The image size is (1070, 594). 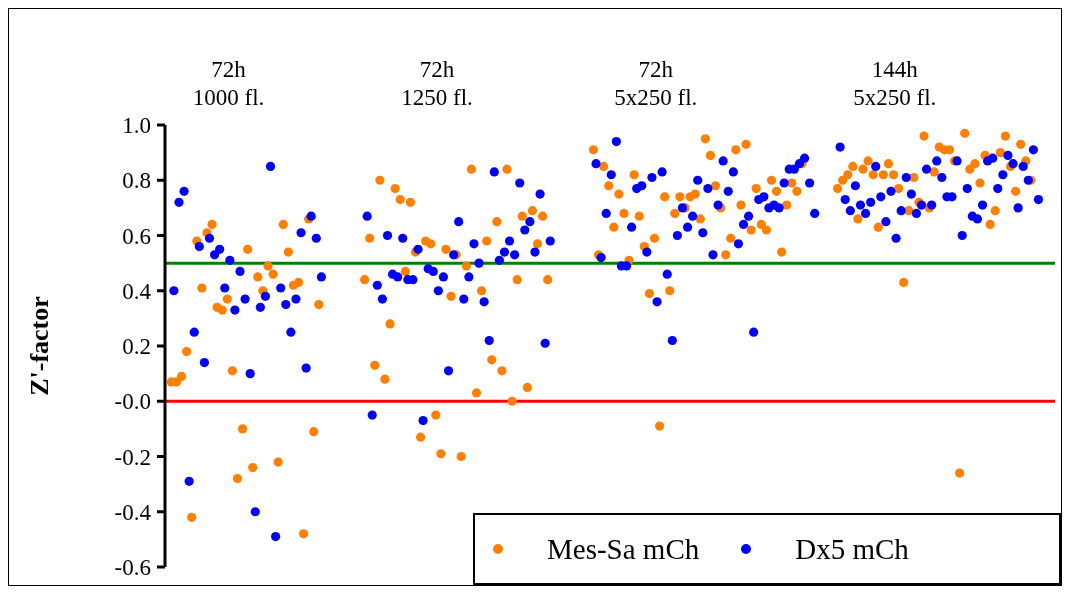 What do you see at coordinates (137, 291) in the screenshot?
I see `y-tick-label: 0.4` at bounding box center [137, 291].